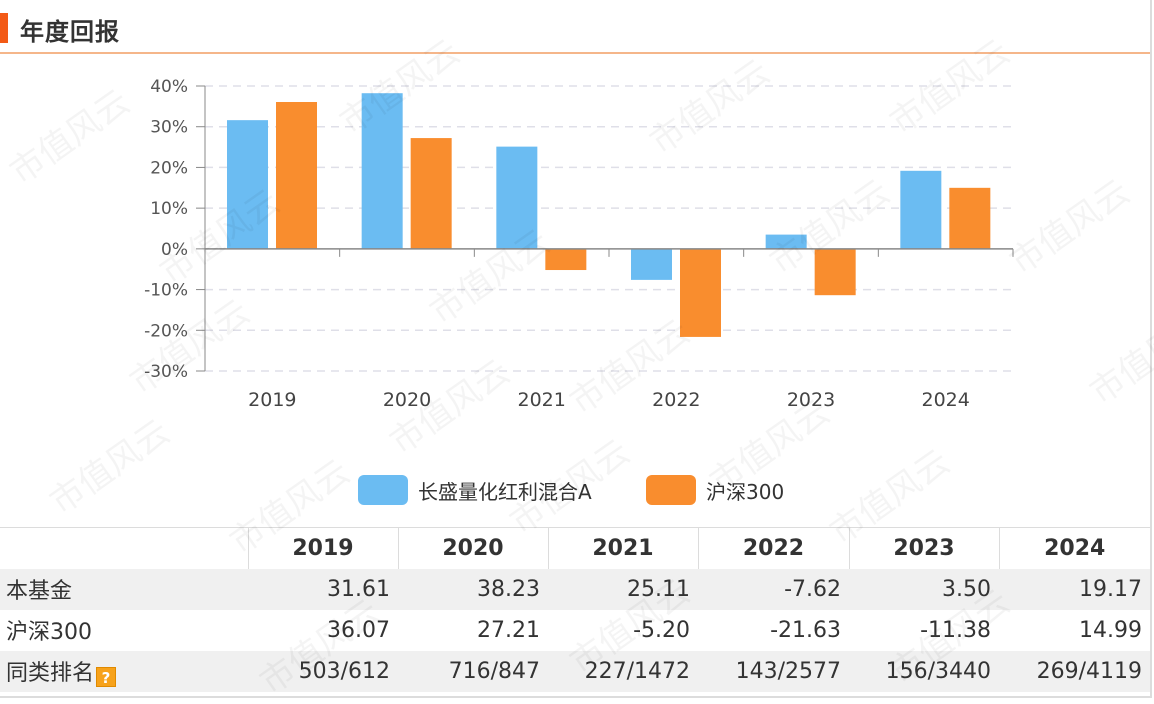 Image resolution: width=1154 pixels, height=704 pixels. What do you see at coordinates (106, 677) in the screenshot?
I see `help-icon: ?` at bounding box center [106, 677].